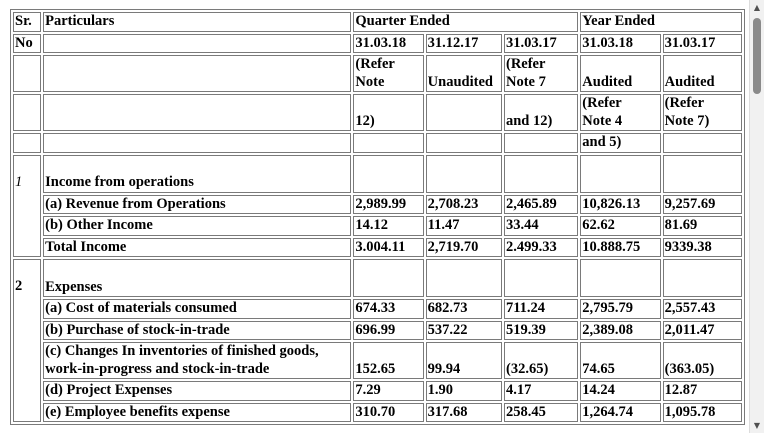 Image resolution: width=764 pixels, height=433 pixels. Describe the element at coordinates (197, 204) in the screenshot. I see `row-label: (a) Revenue from Operations` at that location.